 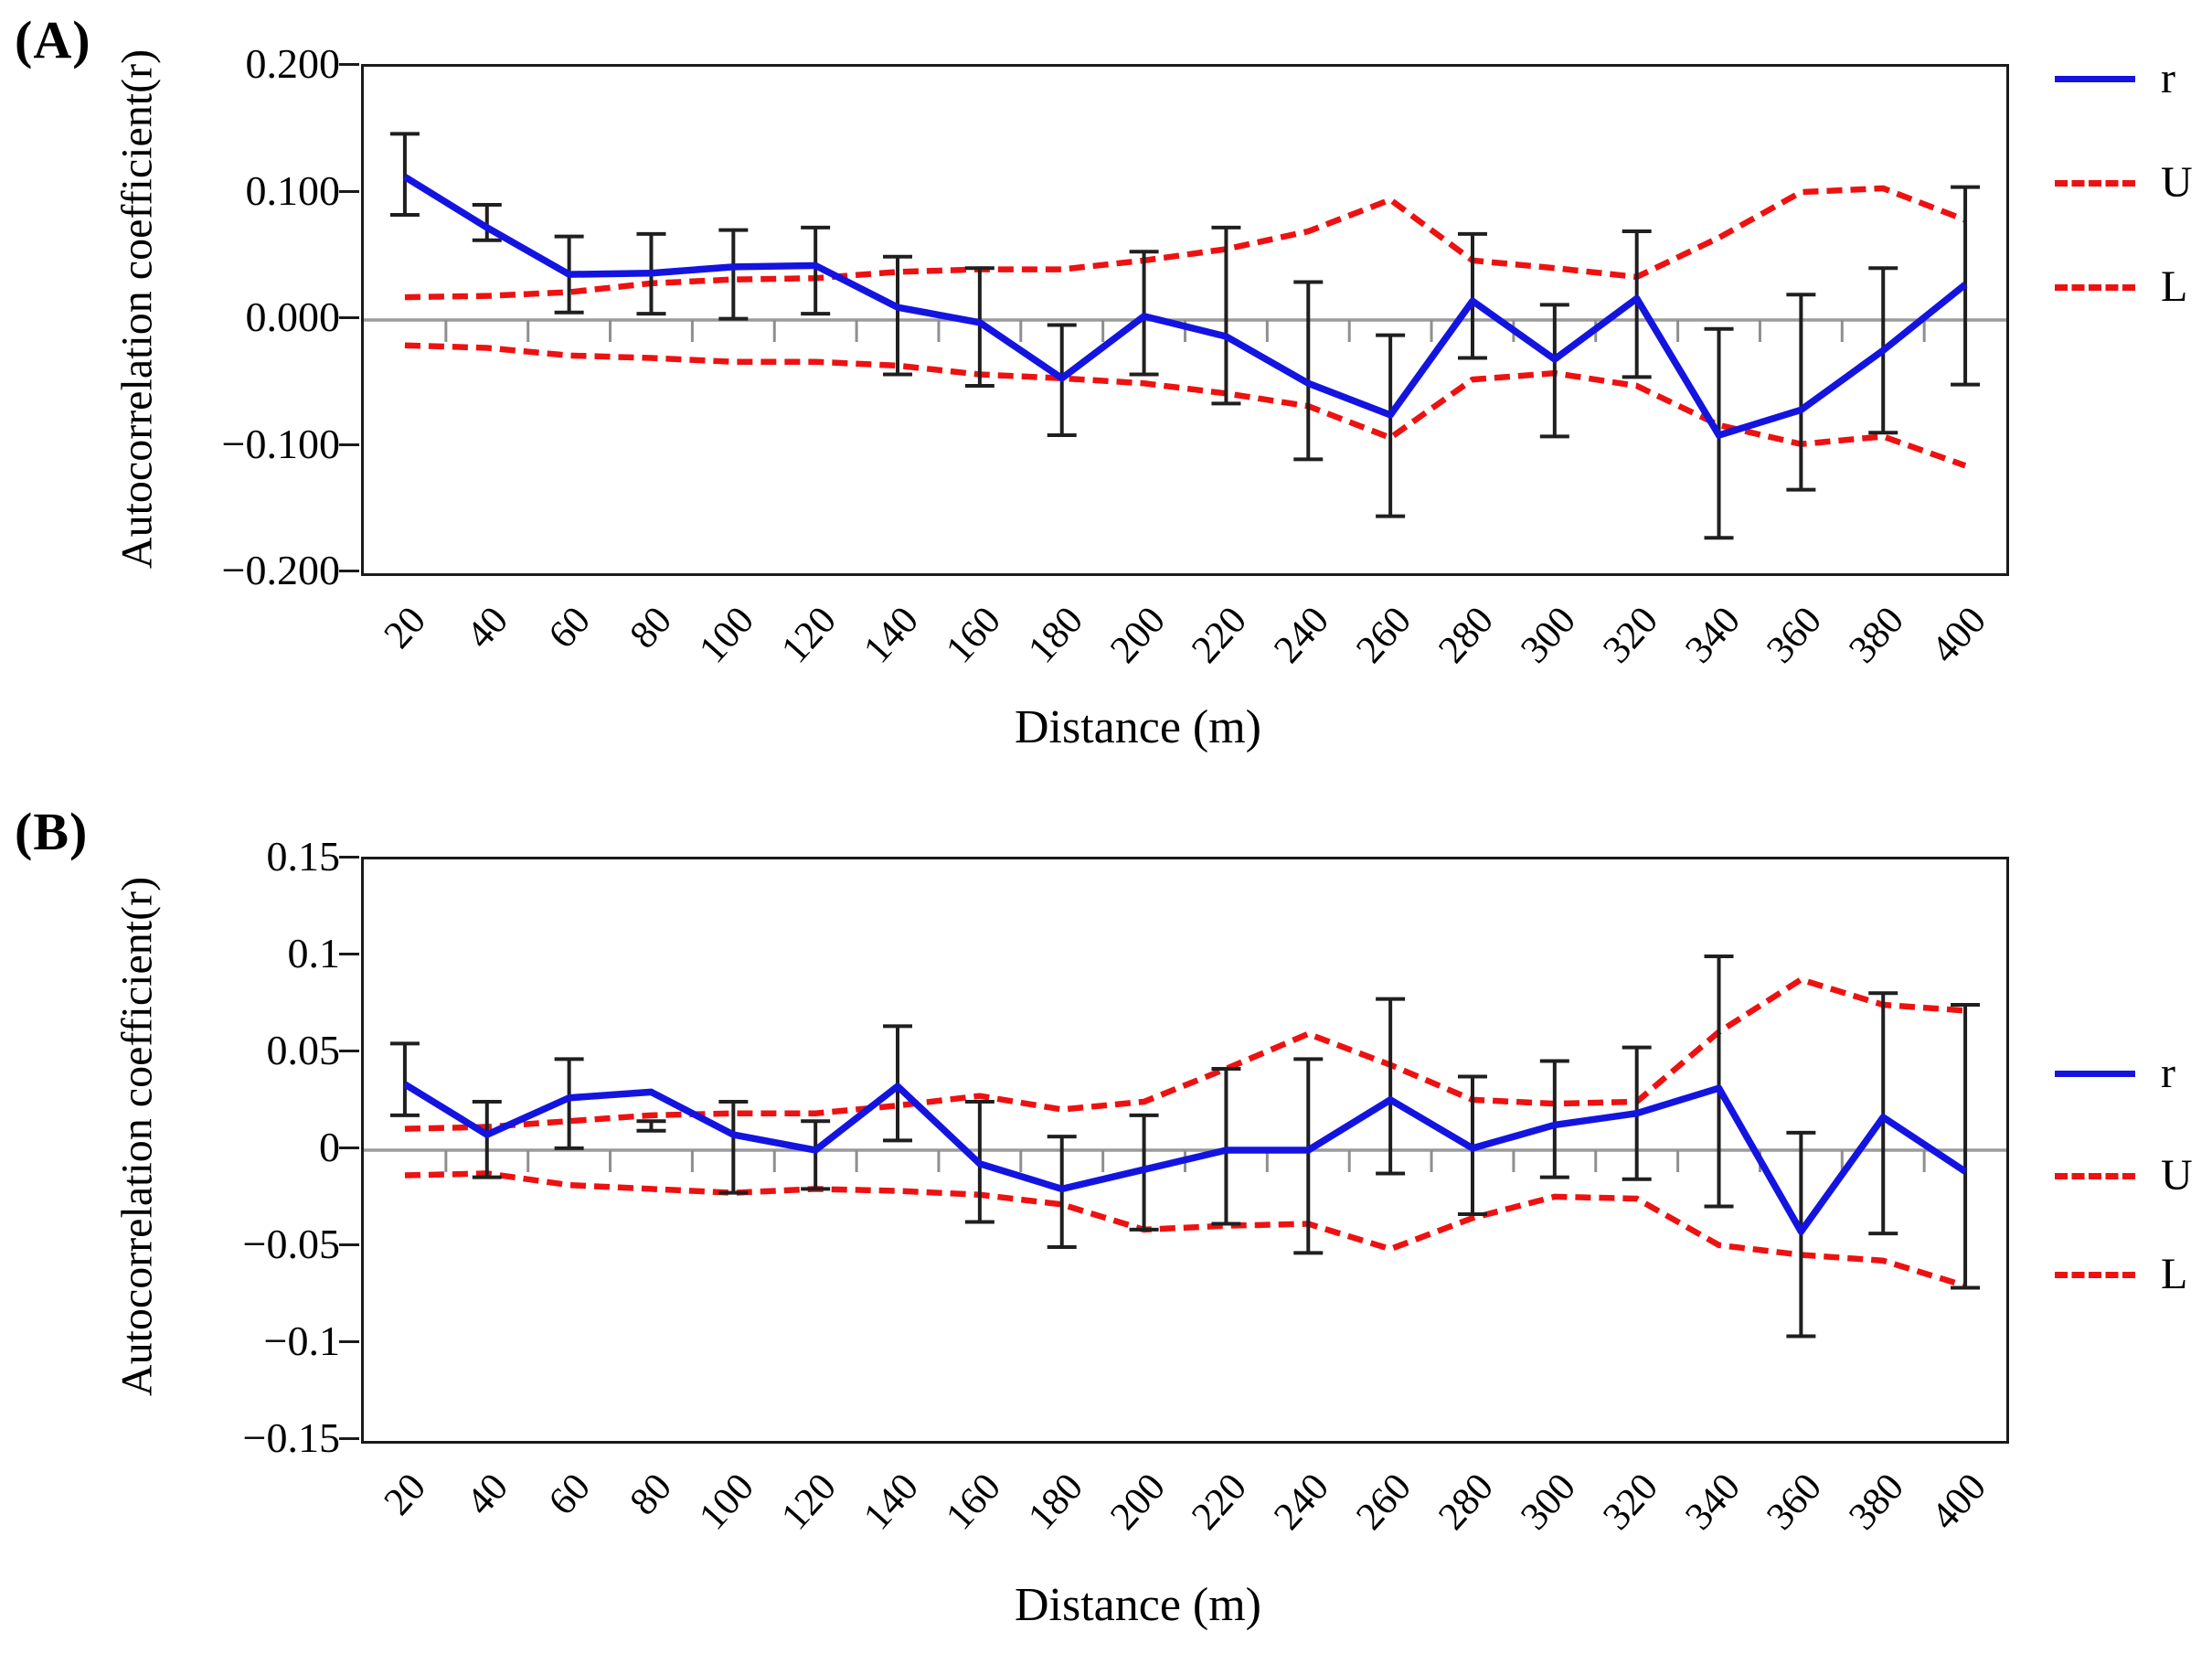 What do you see at coordinates (291, 1437) in the screenshot?
I see `y-tick-label: −0.15` at bounding box center [291, 1437].